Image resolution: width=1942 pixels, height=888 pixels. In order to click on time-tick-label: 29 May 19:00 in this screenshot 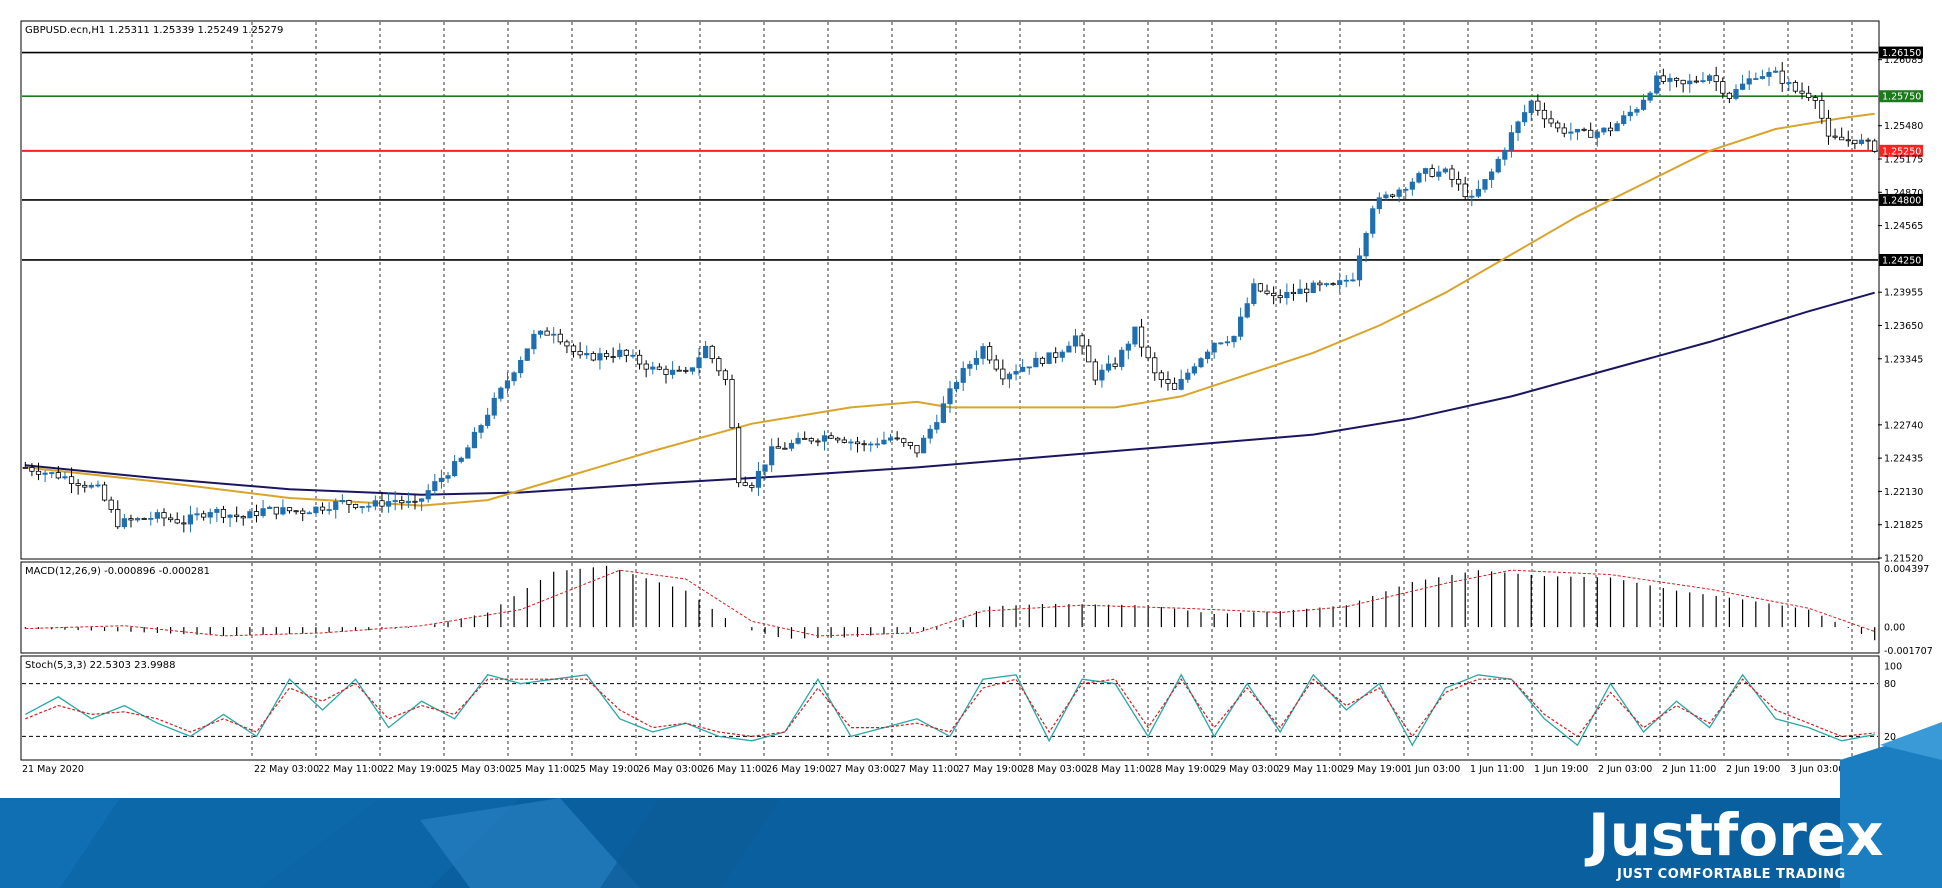, I will do `click(1374, 769)`.